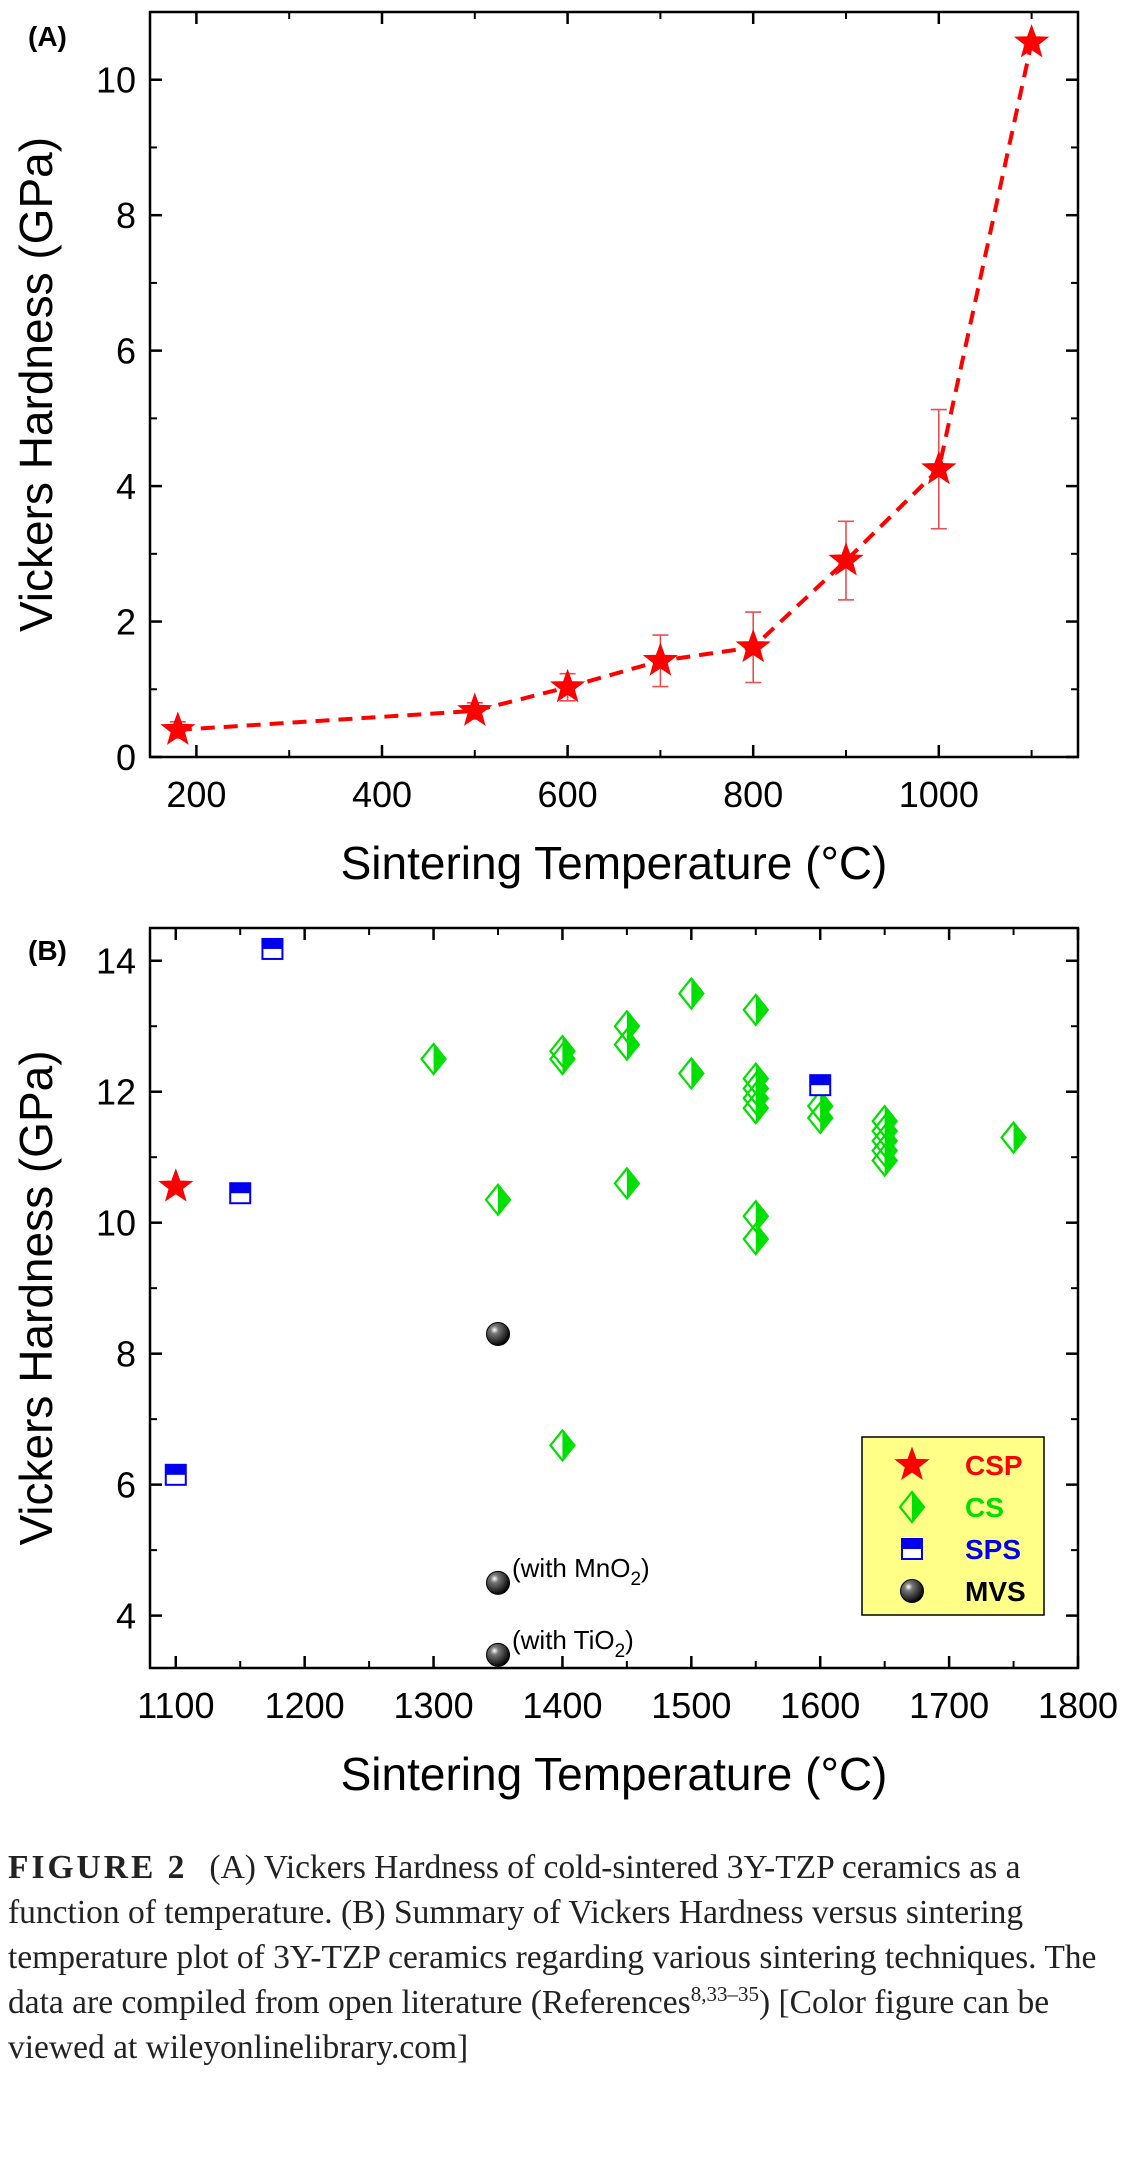 The width and height of the screenshot is (1138, 2180). Describe the element at coordinates (912, 1549) in the screenshot. I see `legend-marker-sps` at that location.